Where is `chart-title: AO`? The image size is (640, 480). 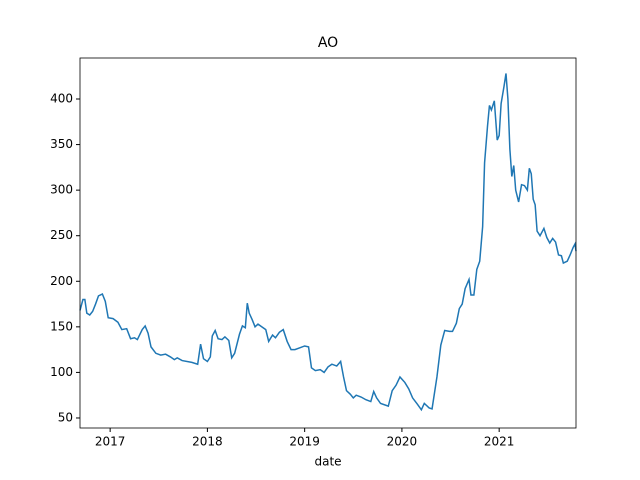 chart-title: AO is located at coordinates (328, 43).